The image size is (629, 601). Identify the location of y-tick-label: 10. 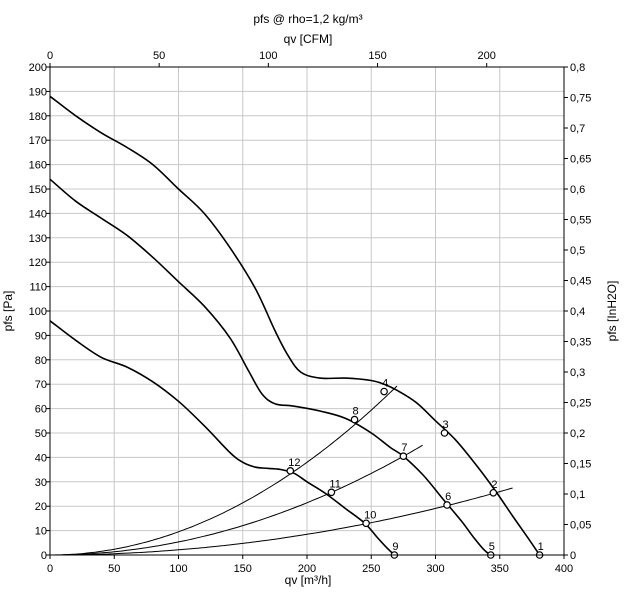
(41, 532).